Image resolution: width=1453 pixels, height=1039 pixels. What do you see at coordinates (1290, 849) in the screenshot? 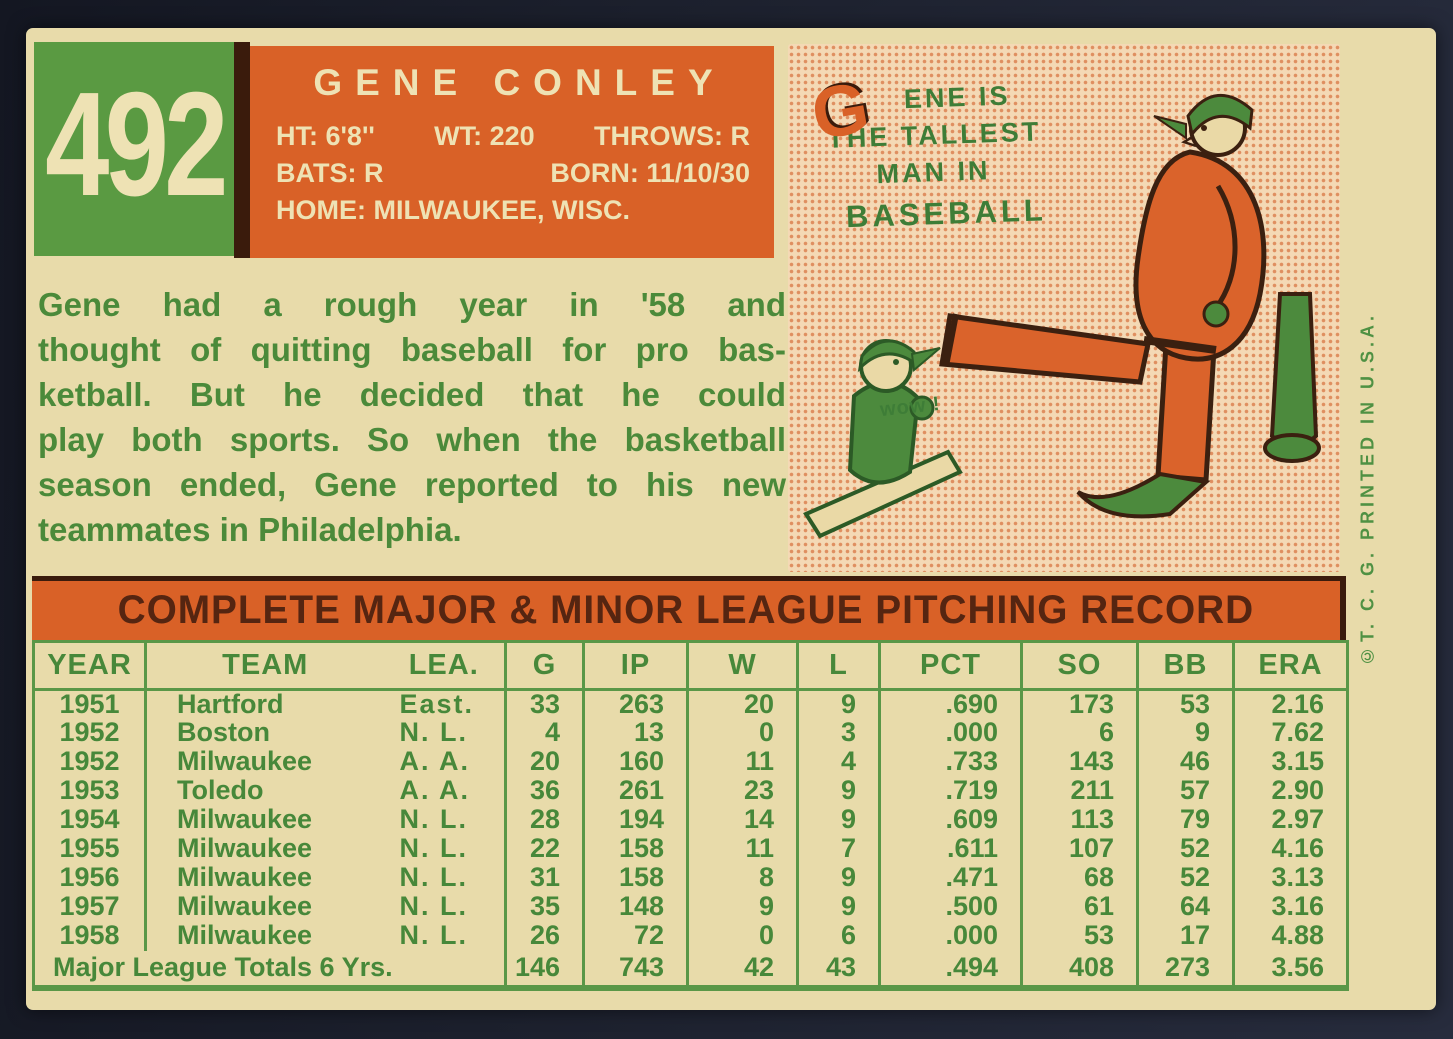
I see `record-cell: 4.16` at bounding box center [1290, 849].